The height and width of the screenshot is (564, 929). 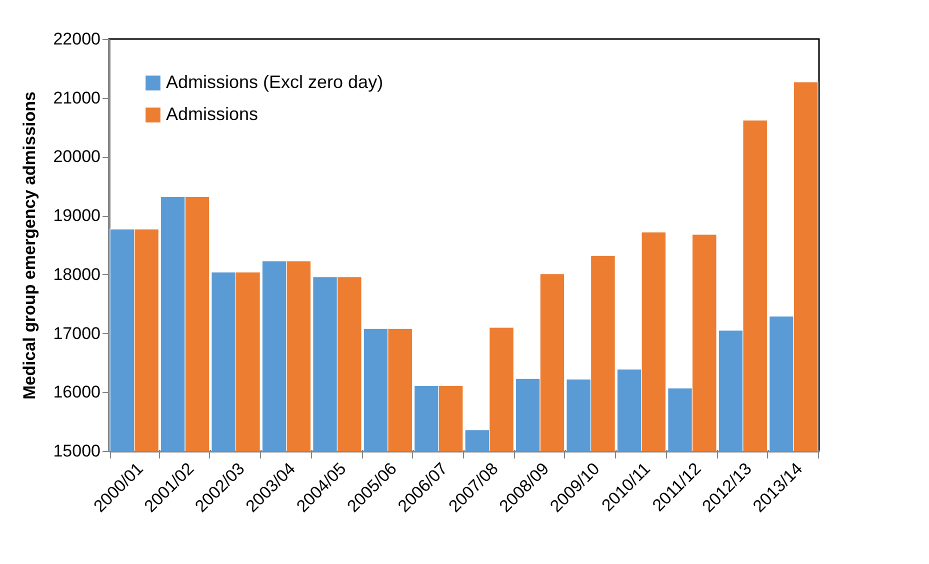 I want to click on legend-label: Admissions (Excl zero day), so click(x=275, y=82).